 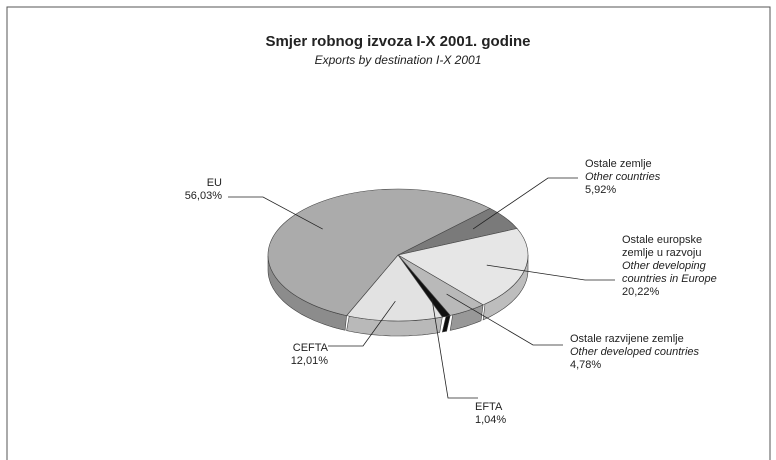 What do you see at coordinates (662, 240) in the screenshot?
I see `label-line: Ostale europske` at bounding box center [662, 240].